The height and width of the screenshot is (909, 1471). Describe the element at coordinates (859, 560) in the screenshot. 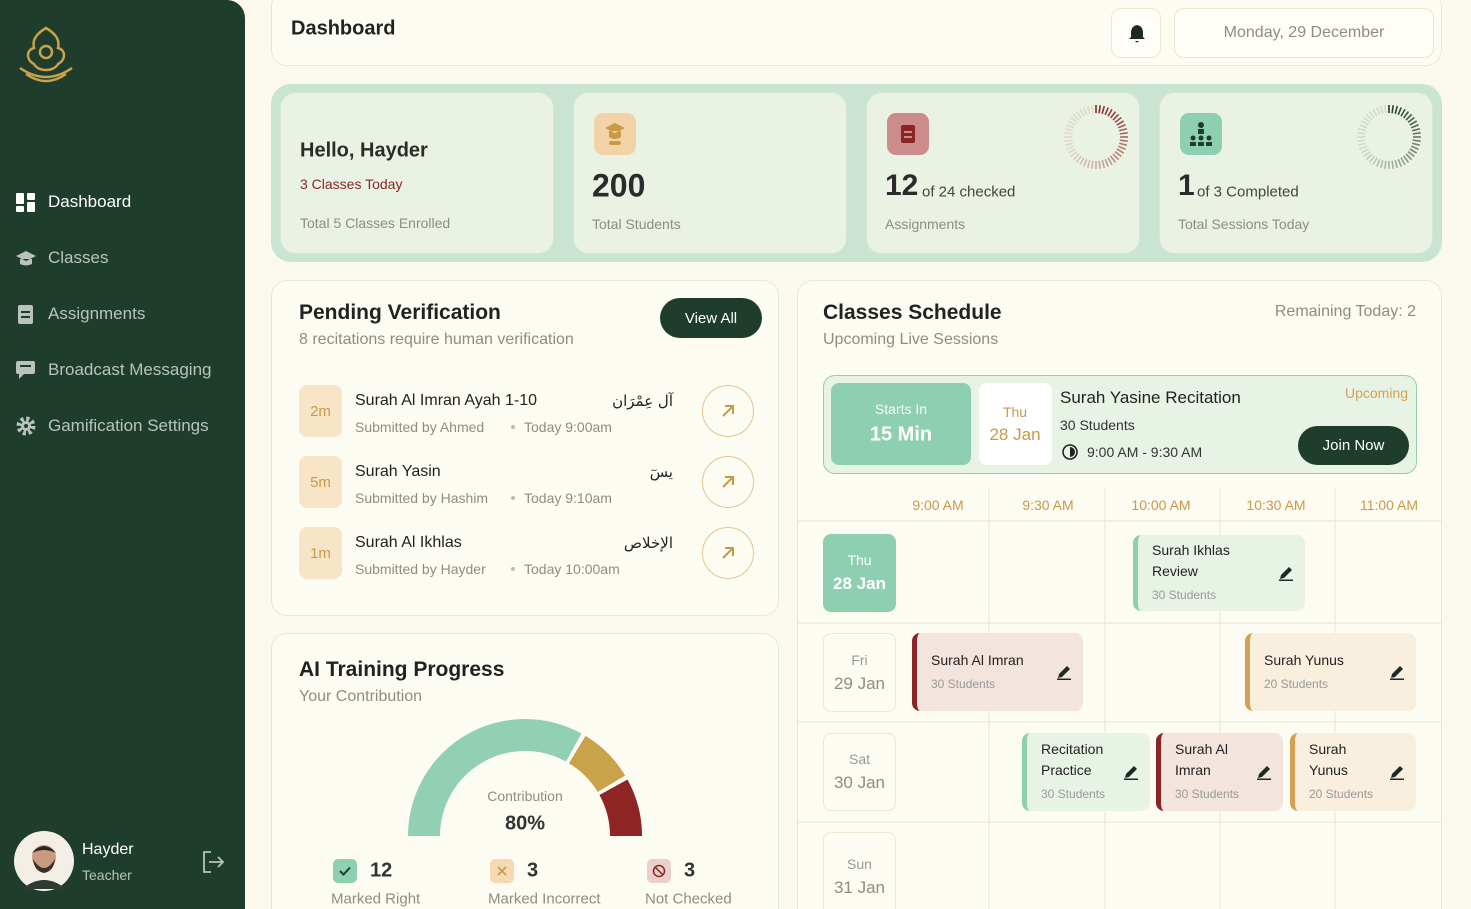

I see `day-name: Thu` at that location.